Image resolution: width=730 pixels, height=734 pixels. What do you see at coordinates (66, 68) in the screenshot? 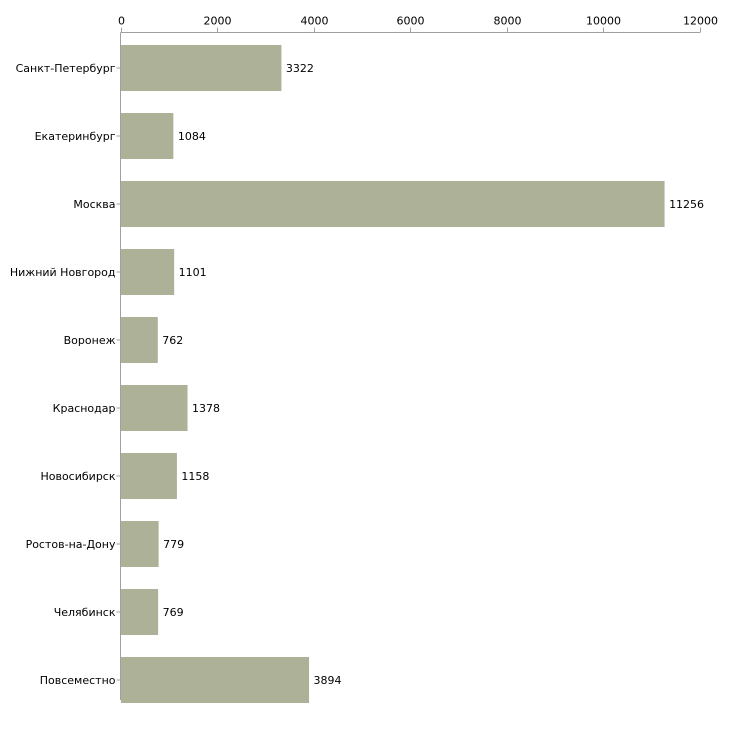
I see `category-label: Санкт-Петербург` at bounding box center [66, 68].